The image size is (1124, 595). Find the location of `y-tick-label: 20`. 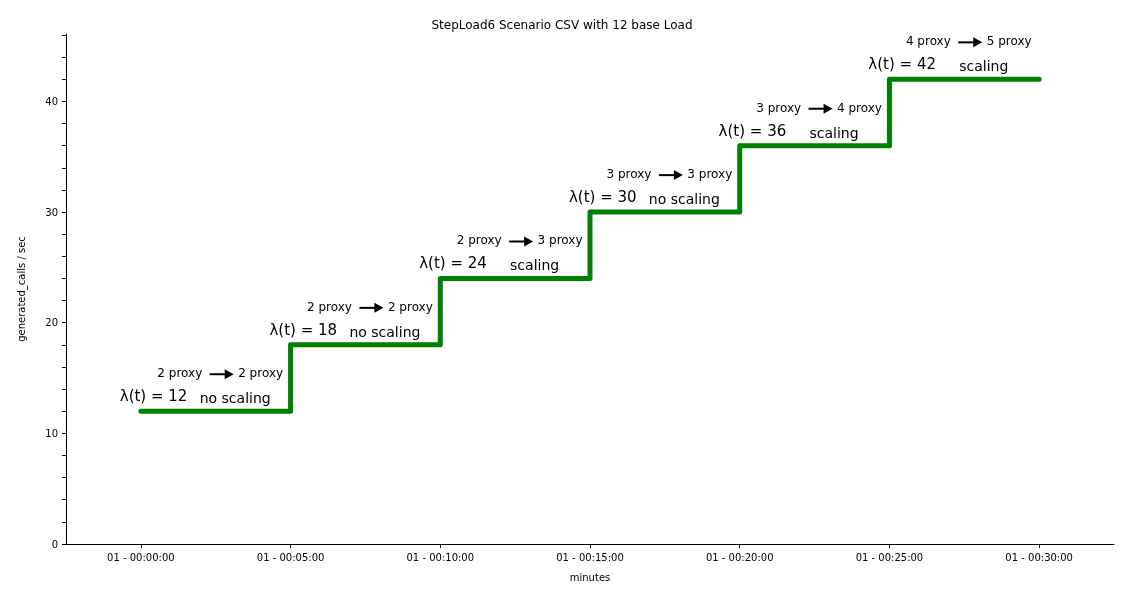

y-tick-label: 20 is located at coordinates (51, 323).